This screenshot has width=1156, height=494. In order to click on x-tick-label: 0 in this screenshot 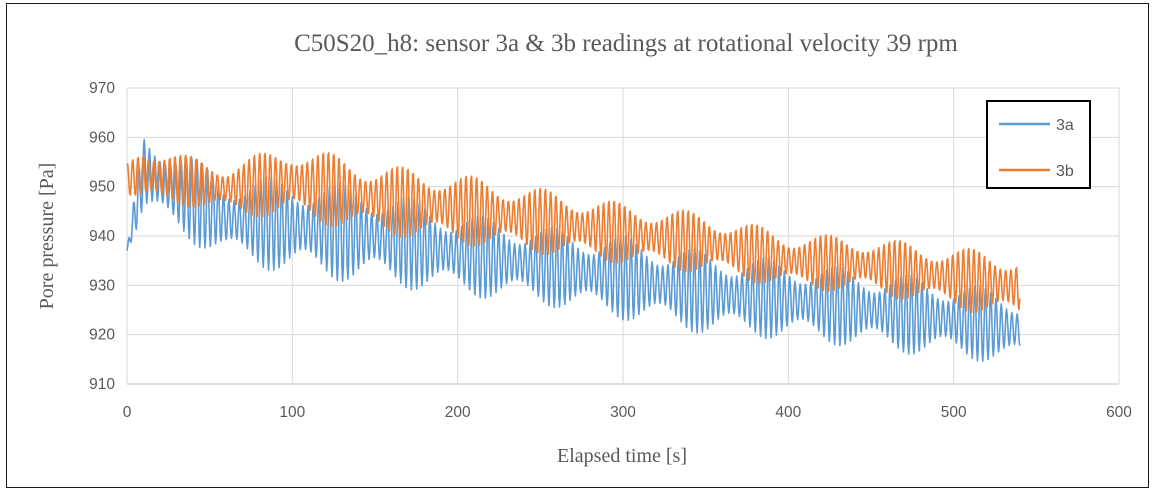, I will do `click(127, 412)`.